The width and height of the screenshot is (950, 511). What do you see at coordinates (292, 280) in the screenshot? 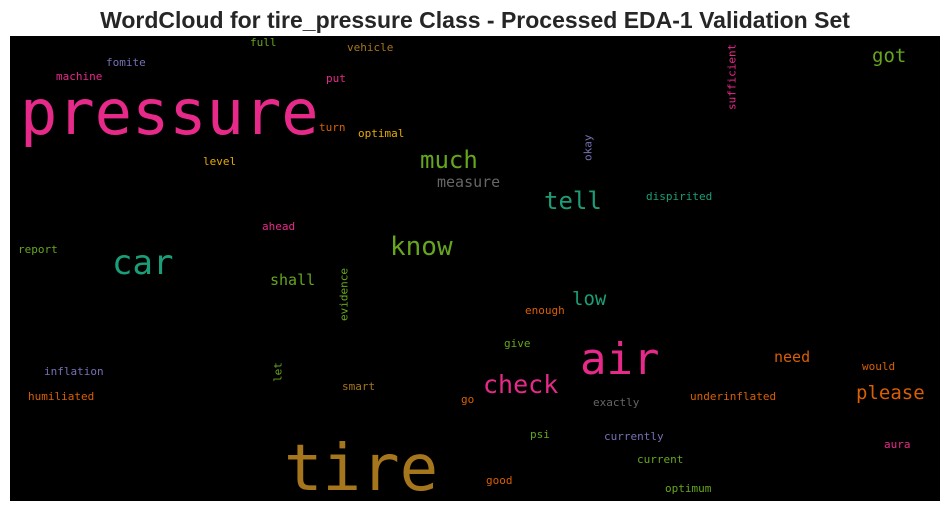
I see `word-shall: shall` at bounding box center [292, 280].